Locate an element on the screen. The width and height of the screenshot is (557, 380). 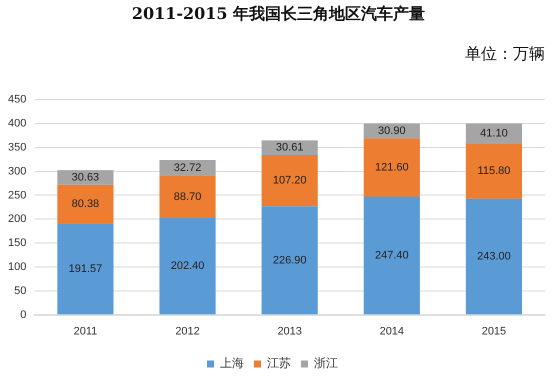
y-tick-label: 400 is located at coordinates (17, 124).